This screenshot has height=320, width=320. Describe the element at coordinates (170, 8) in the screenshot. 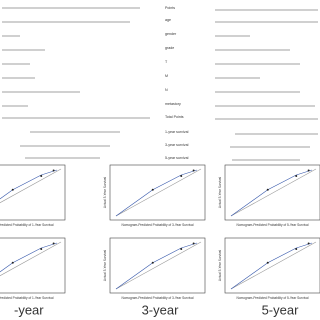

I see `row-label: Points` at that location.